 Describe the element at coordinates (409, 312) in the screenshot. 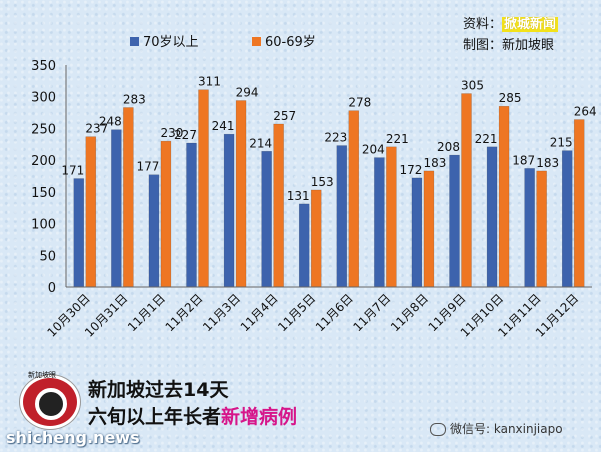

I see `x-tick-label: 11月8日` at that location.